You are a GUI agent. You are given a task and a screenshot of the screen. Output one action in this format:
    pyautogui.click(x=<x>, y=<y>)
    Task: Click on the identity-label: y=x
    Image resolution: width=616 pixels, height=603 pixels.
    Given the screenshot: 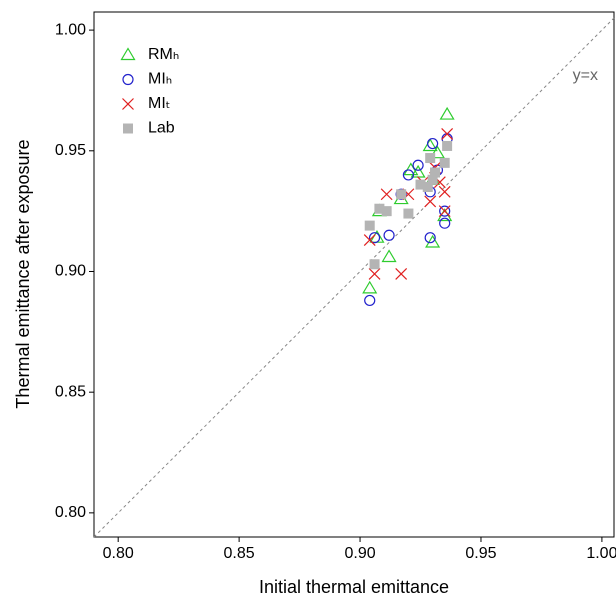 What is the action you would take?
    pyautogui.click(x=585, y=75)
    